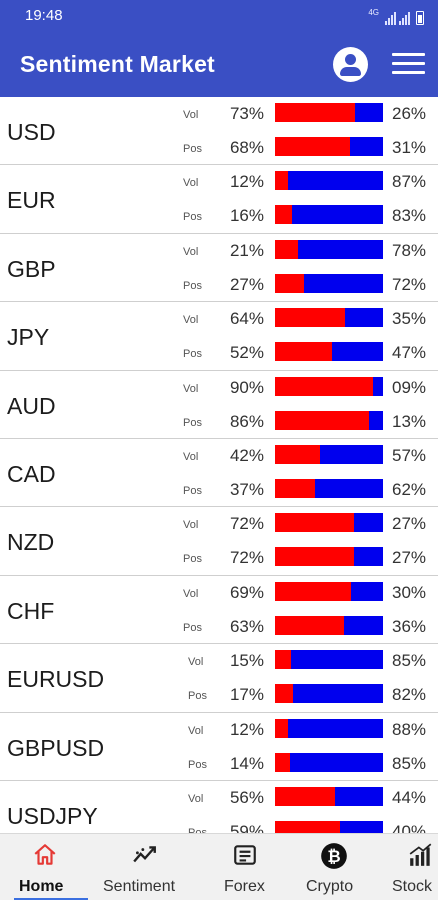  Describe the element at coordinates (409, 489) in the screenshot. I see `pos-sell-percent: 62%` at that location.